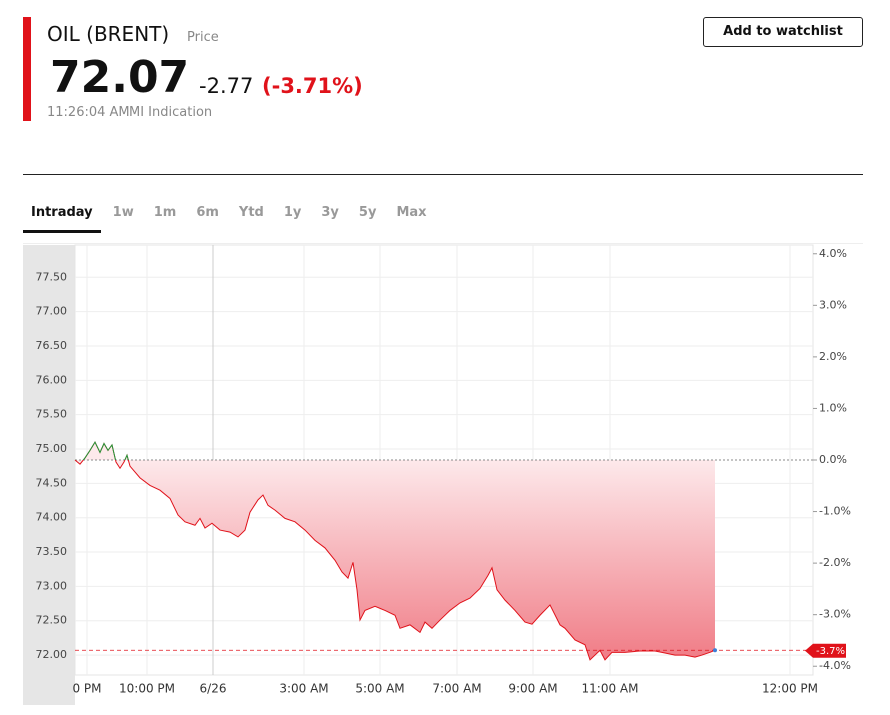 The width and height of the screenshot is (890, 715). What do you see at coordinates (171, 112) in the screenshot?
I see `source: MI Indication` at bounding box center [171, 112].